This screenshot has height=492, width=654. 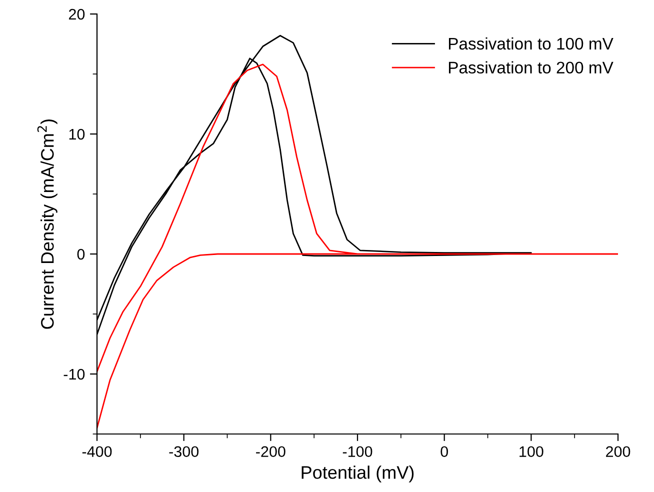 I want to click on y-tick-label: 10, so click(x=77, y=134).